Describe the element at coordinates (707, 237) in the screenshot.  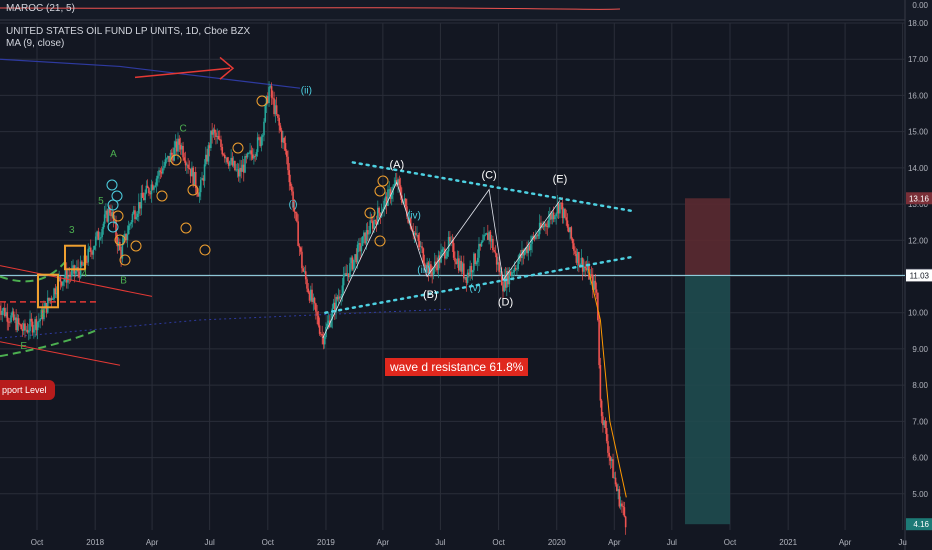
I see `stop-loss-zone` at that location.